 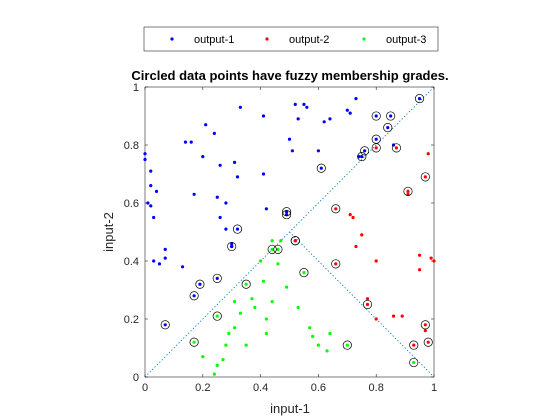 What do you see at coordinates (434, 388) in the screenshot?
I see `x-tick-label: 1` at bounding box center [434, 388].